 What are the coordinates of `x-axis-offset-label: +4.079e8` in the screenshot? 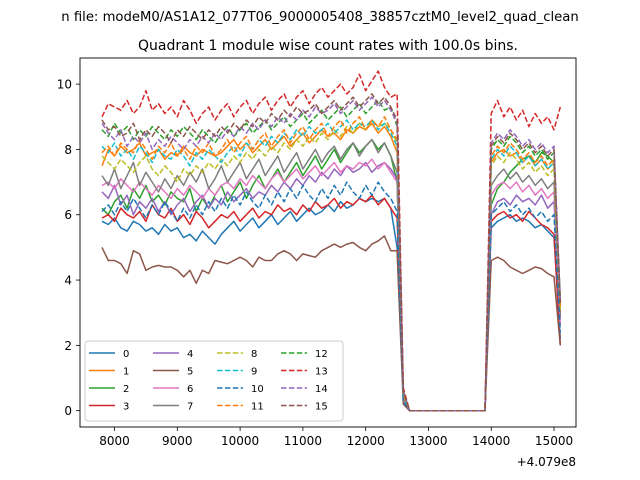 It's located at (546, 462).